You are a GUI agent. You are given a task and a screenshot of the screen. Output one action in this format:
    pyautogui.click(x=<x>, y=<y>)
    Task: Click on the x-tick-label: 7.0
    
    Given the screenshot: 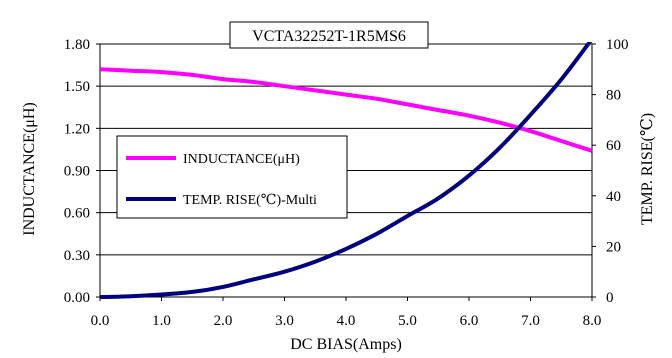 What is the action you would take?
    pyautogui.click(x=530, y=321)
    